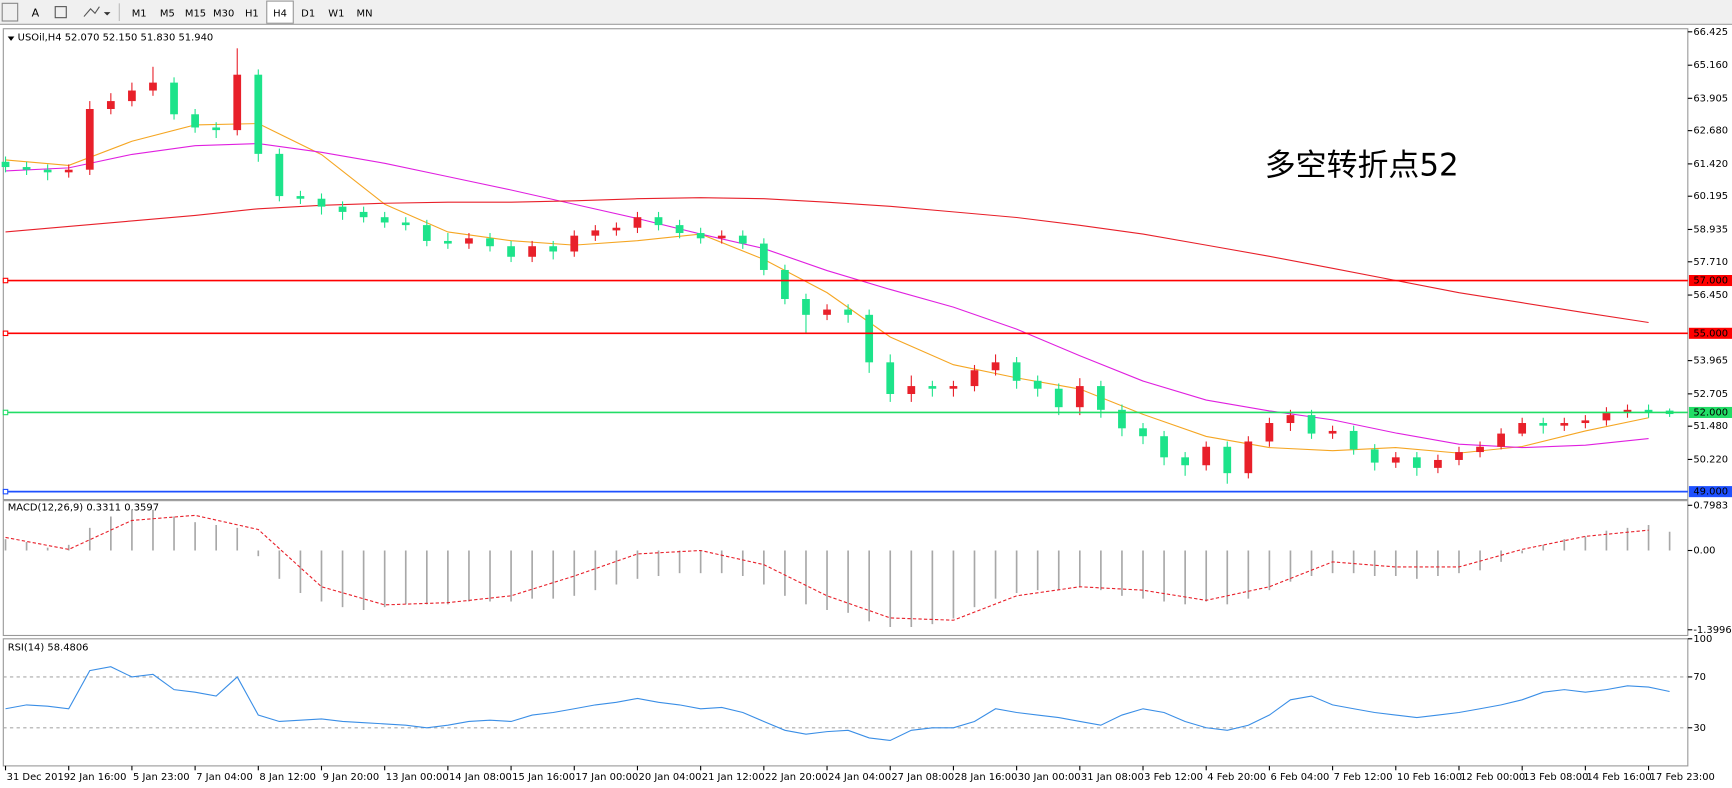 This screenshot has height=788, width=1732. What do you see at coordinates (365, 13) in the screenshot?
I see `timeframe-button: MN` at bounding box center [365, 13].